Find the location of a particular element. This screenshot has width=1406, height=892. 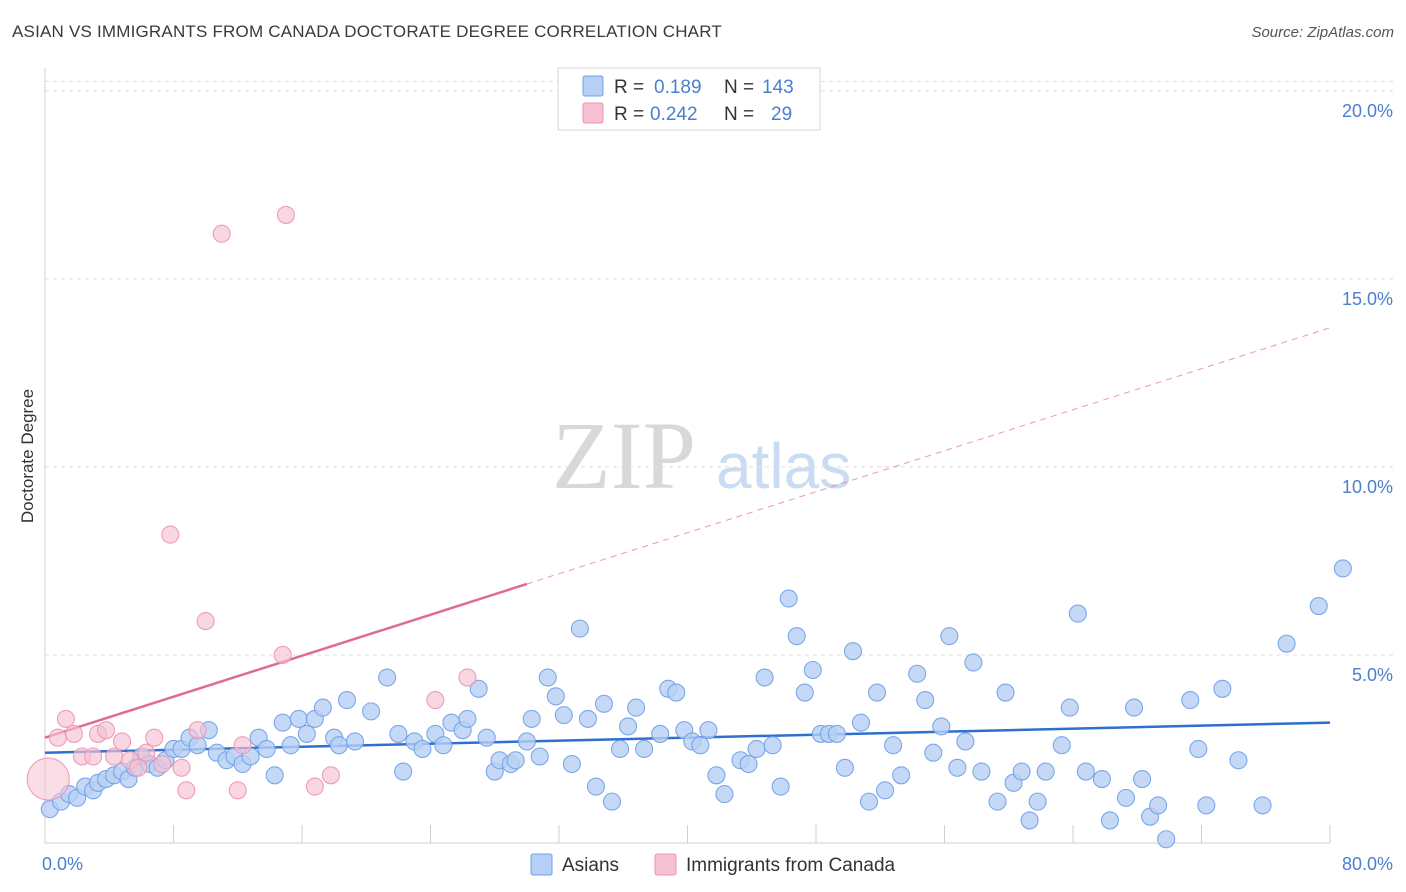

source-credit: Source: ZipAtlas.com is located at coordinates (1322, 32).